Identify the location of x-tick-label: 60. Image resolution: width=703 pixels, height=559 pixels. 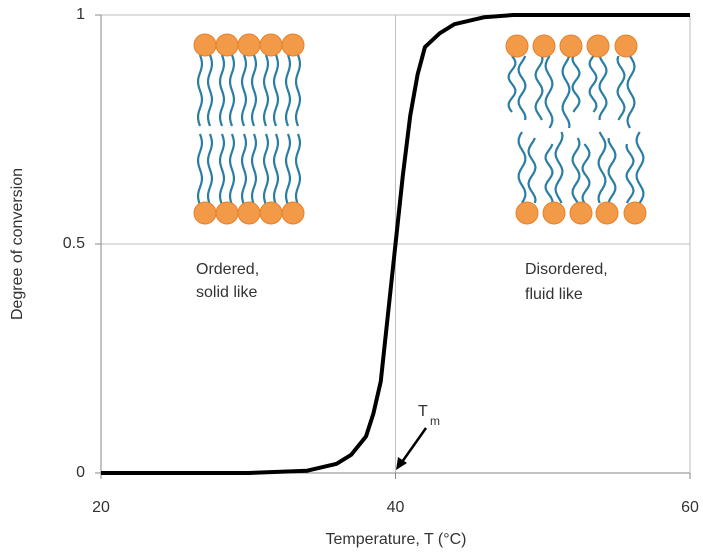
(690, 507).